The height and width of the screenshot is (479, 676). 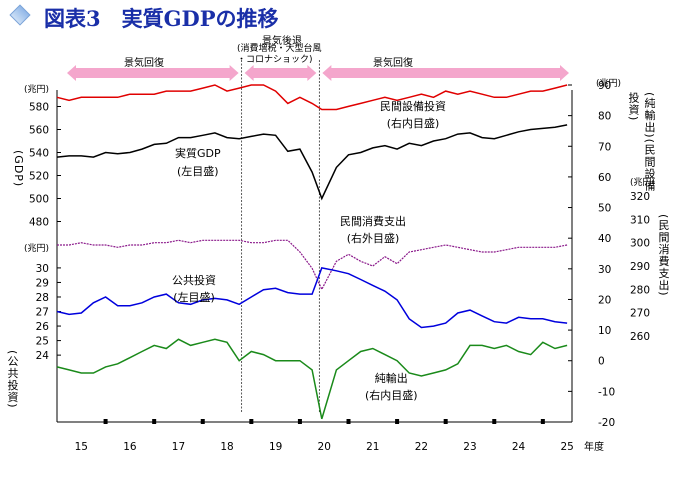 What do you see at coordinates (643, 183) in the screenshot?
I see `unit-consumption-right: (兆円)` at bounding box center [643, 183].